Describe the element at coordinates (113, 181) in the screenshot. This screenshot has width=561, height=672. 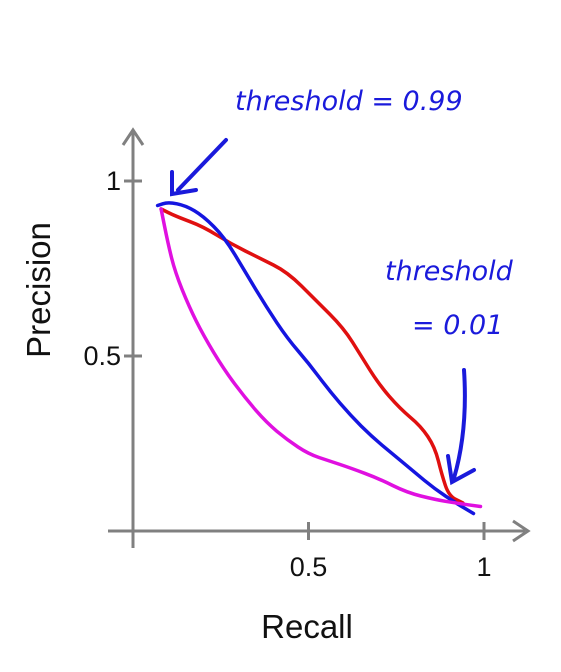
I see `y-tick-label-1: 1` at that location.